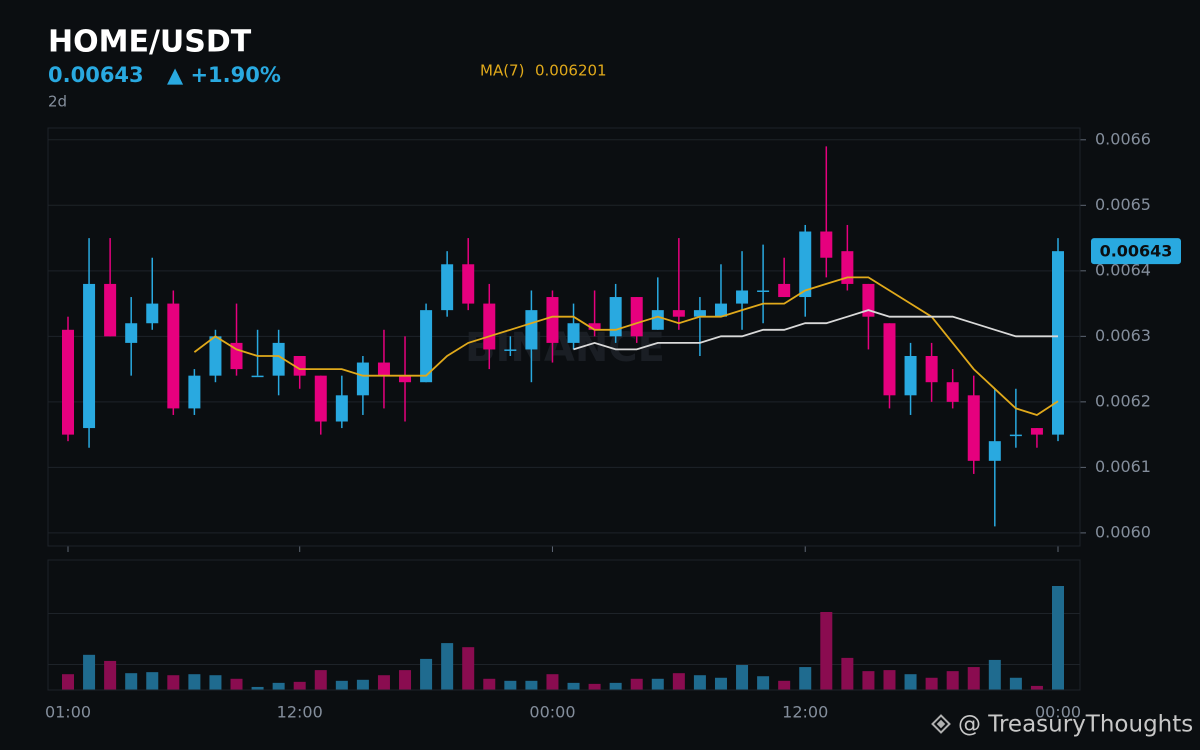  What do you see at coordinates (1075, 725) in the screenshot?
I see `footer: @ TreasuryThoughts` at bounding box center [1075, 725].